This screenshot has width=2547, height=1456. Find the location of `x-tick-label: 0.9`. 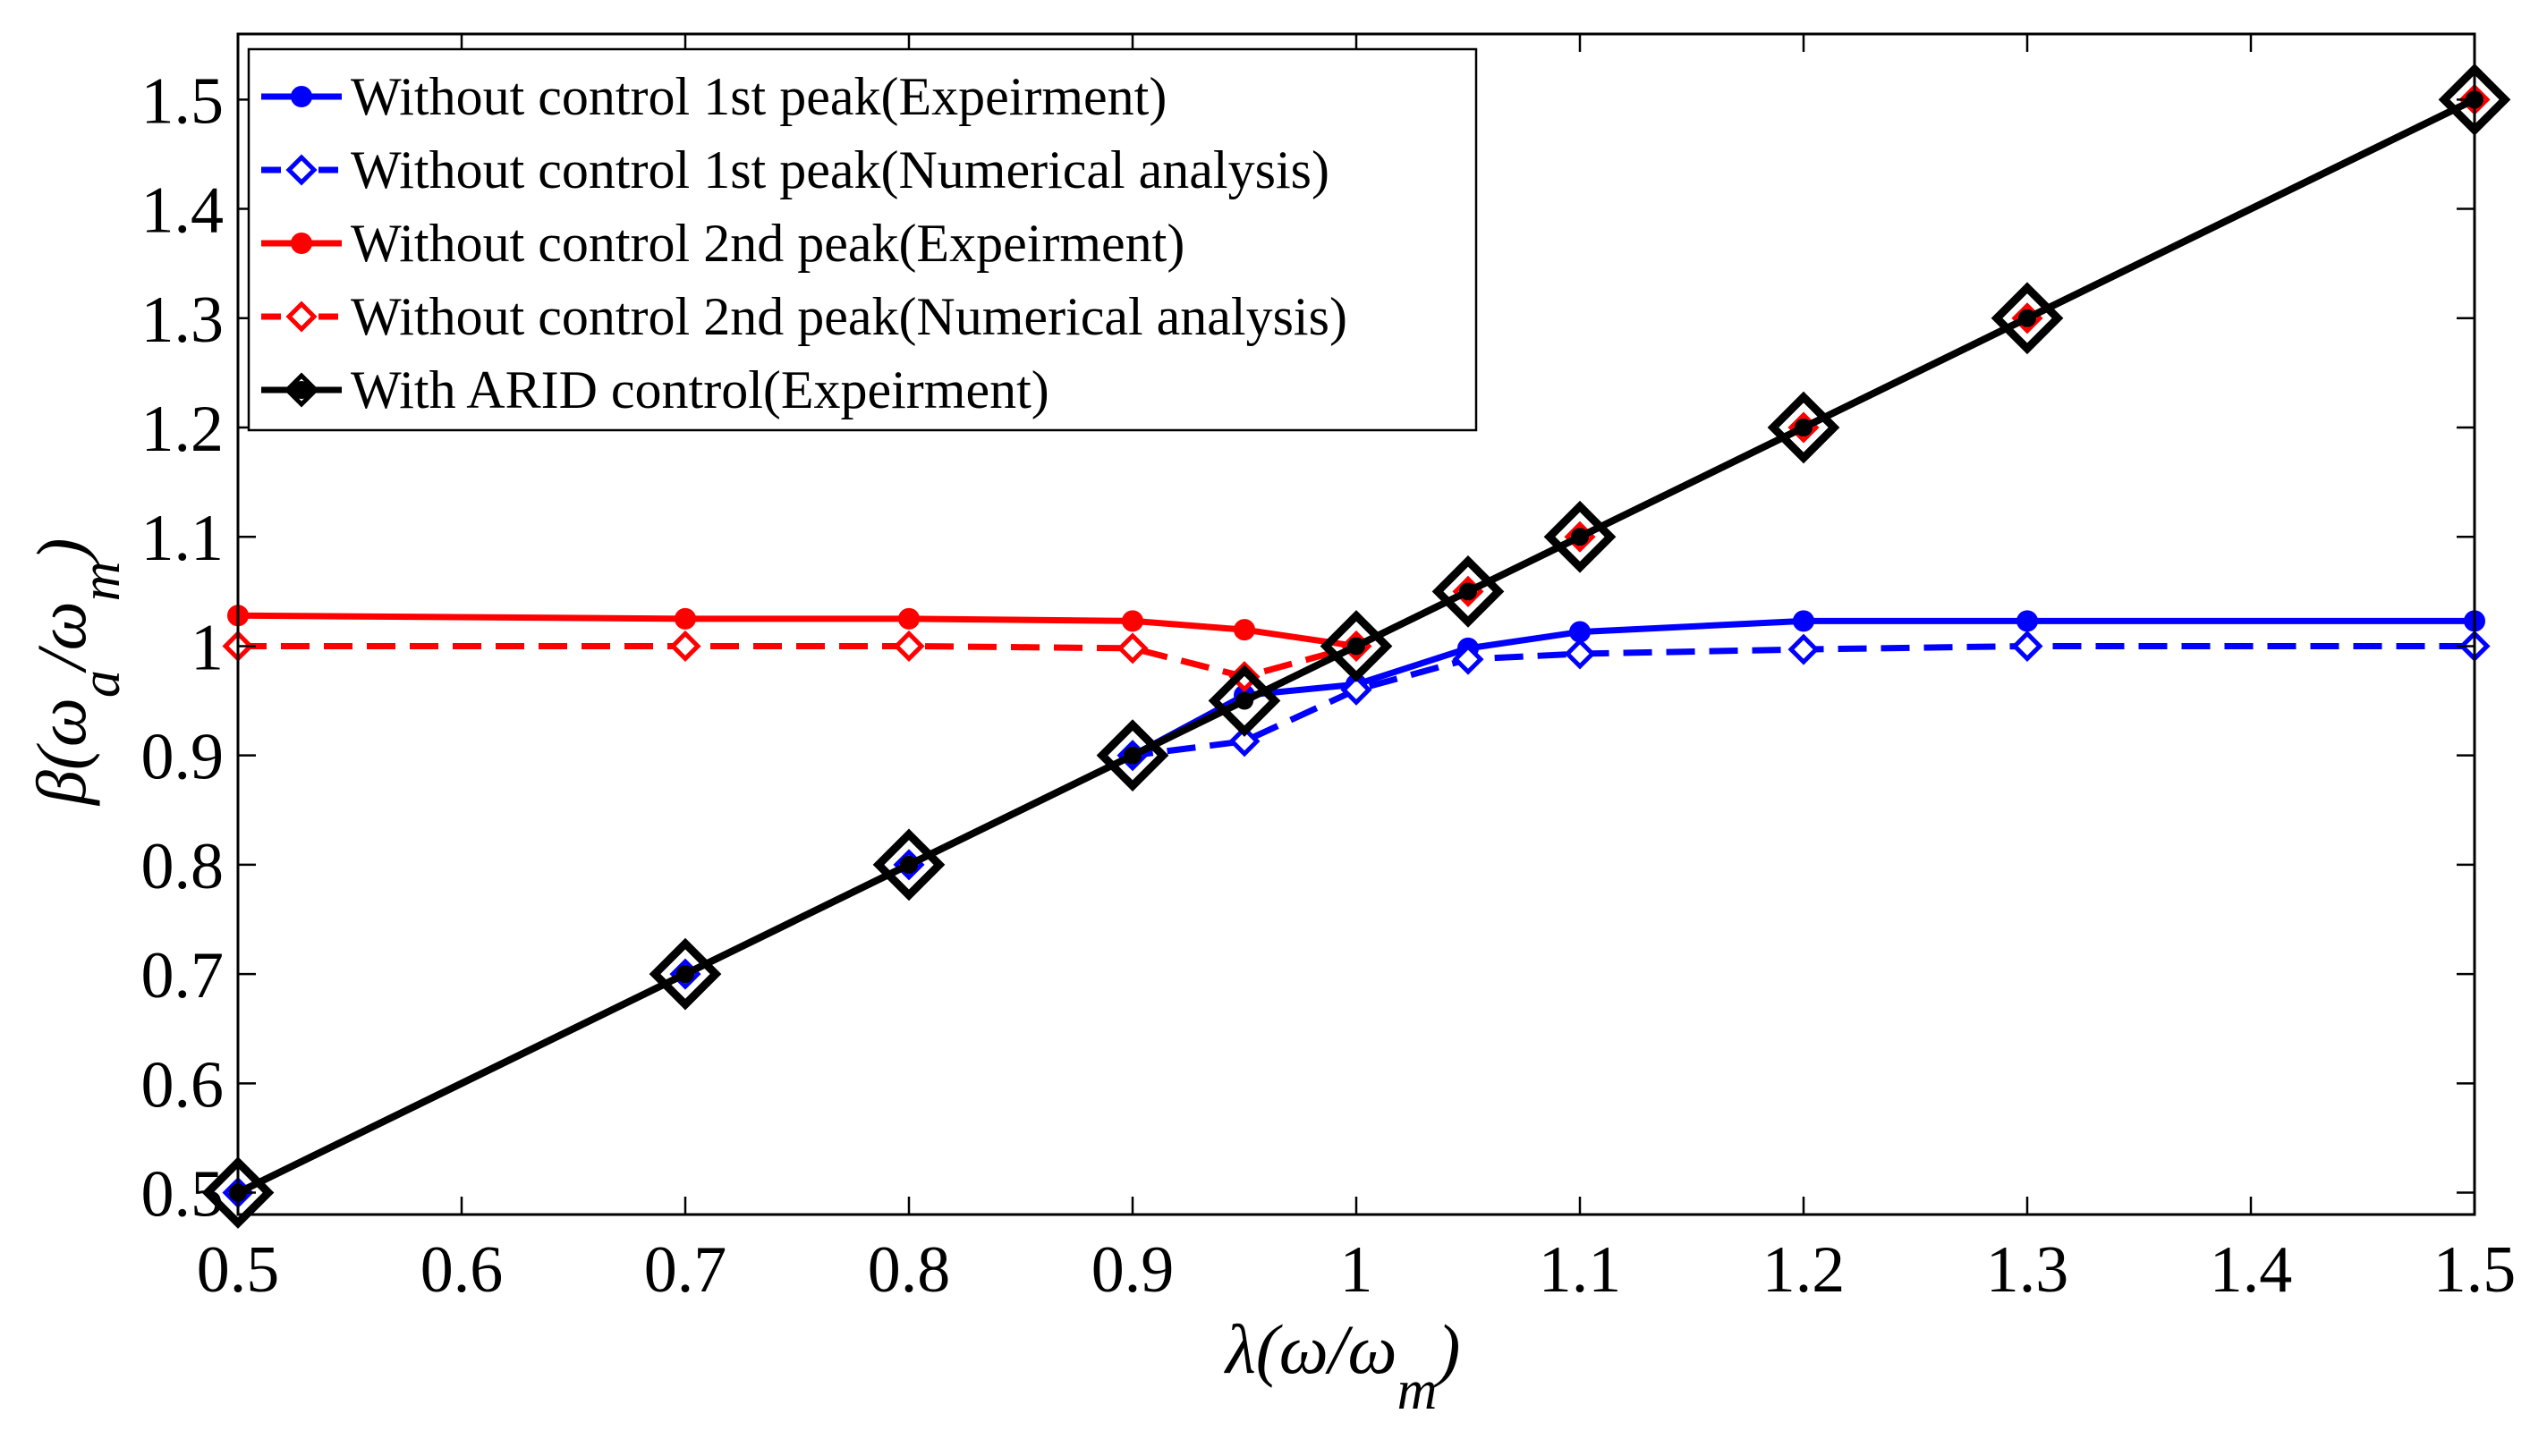

x-tick-label: 0.9 is located at coordinates (1133, 1270).